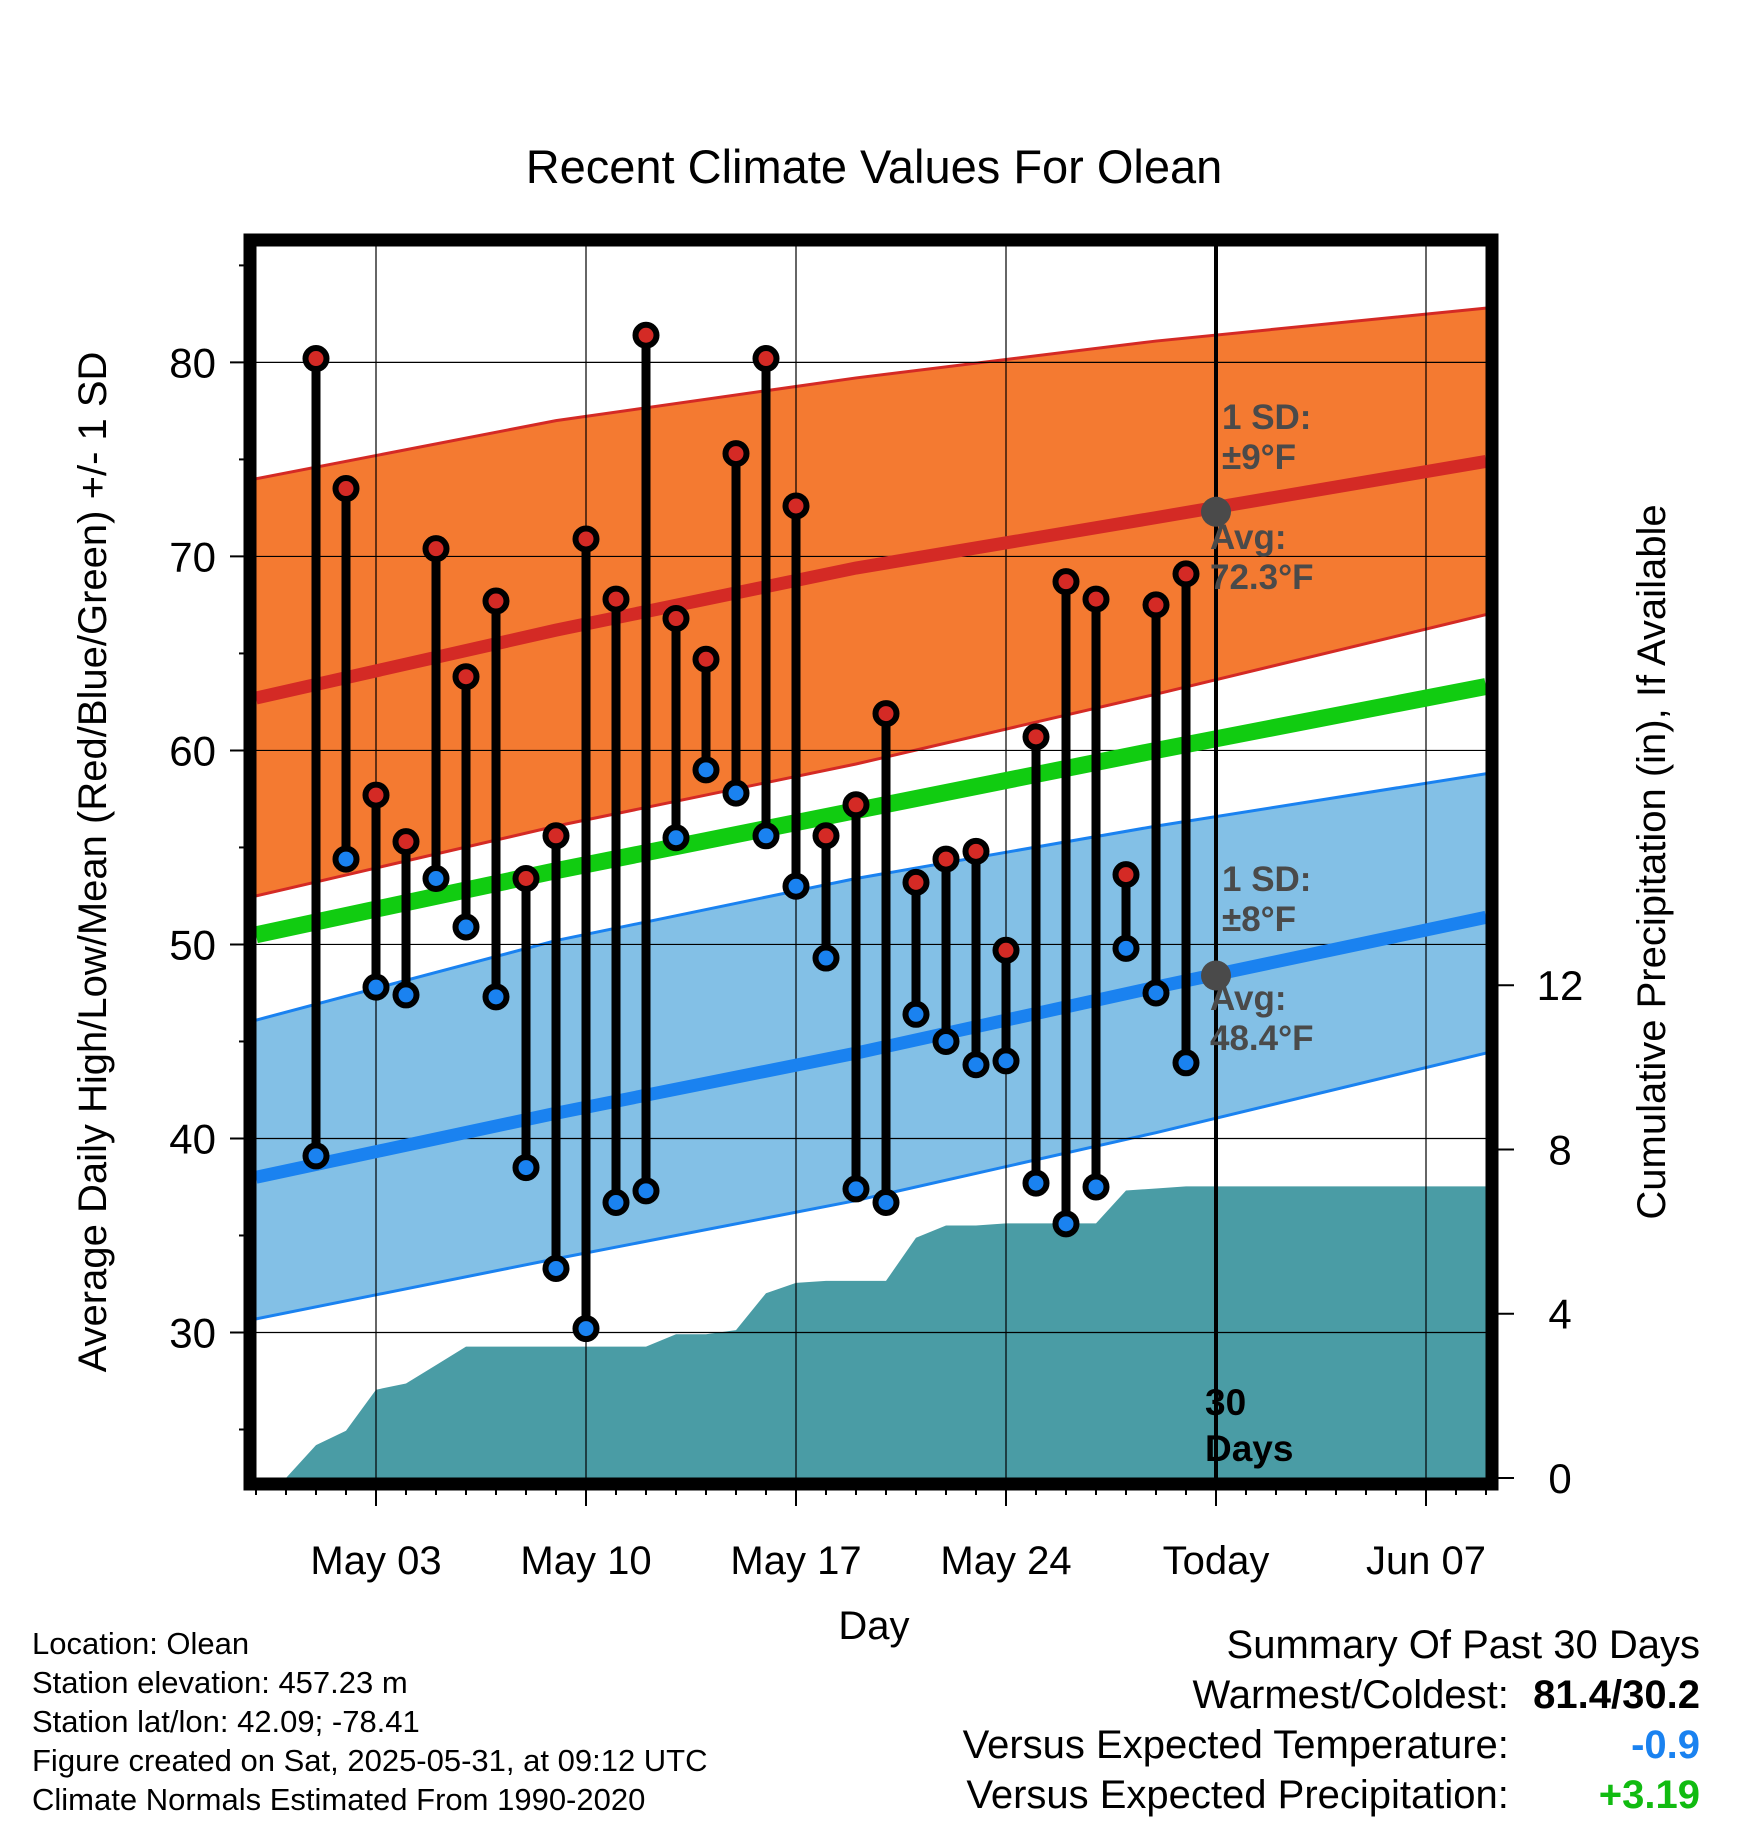  Describe the element at coordinates (1463, 1645) in the screenshot. I see `summary-title: Summary Of Past 30 Days` at that location.